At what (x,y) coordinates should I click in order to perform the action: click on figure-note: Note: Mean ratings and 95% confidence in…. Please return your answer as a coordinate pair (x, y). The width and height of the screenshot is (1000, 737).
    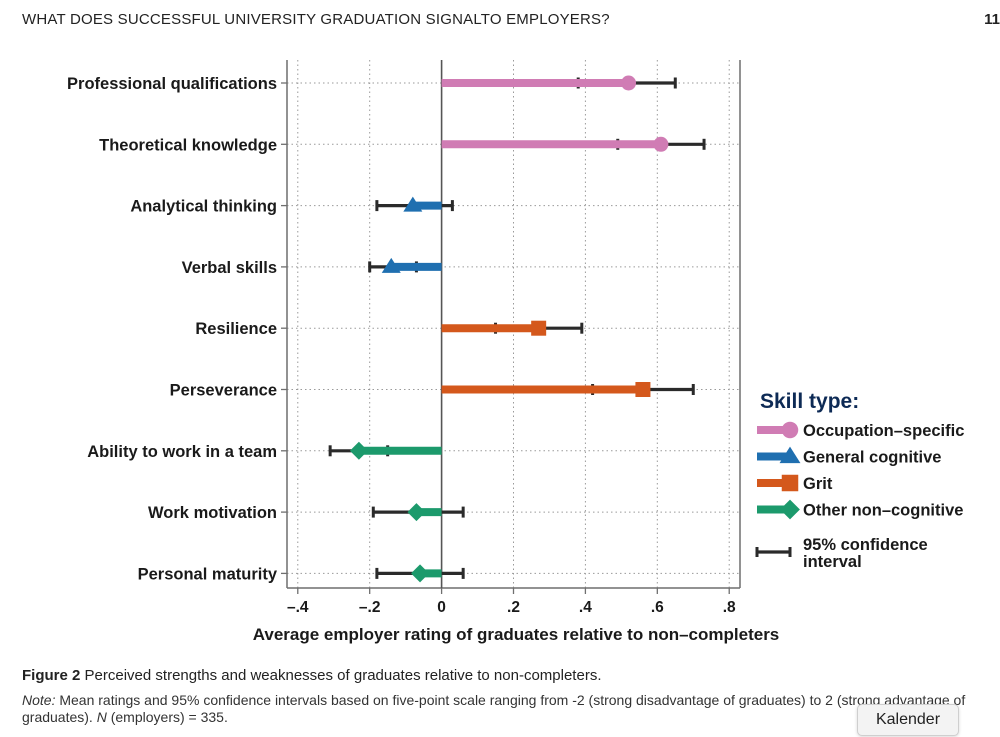
    Looking at the image, I should click on (497, 709).